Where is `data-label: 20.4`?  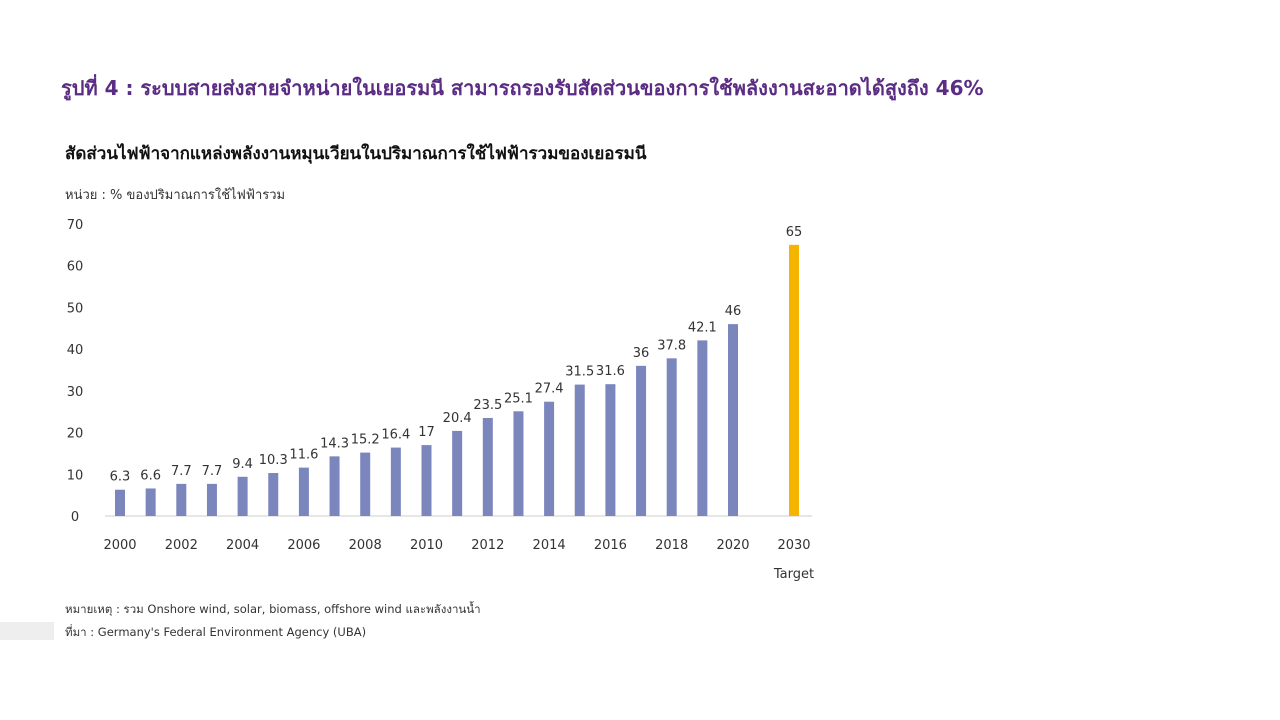 data-label: 20.4 is located at coordinates (457, 418).